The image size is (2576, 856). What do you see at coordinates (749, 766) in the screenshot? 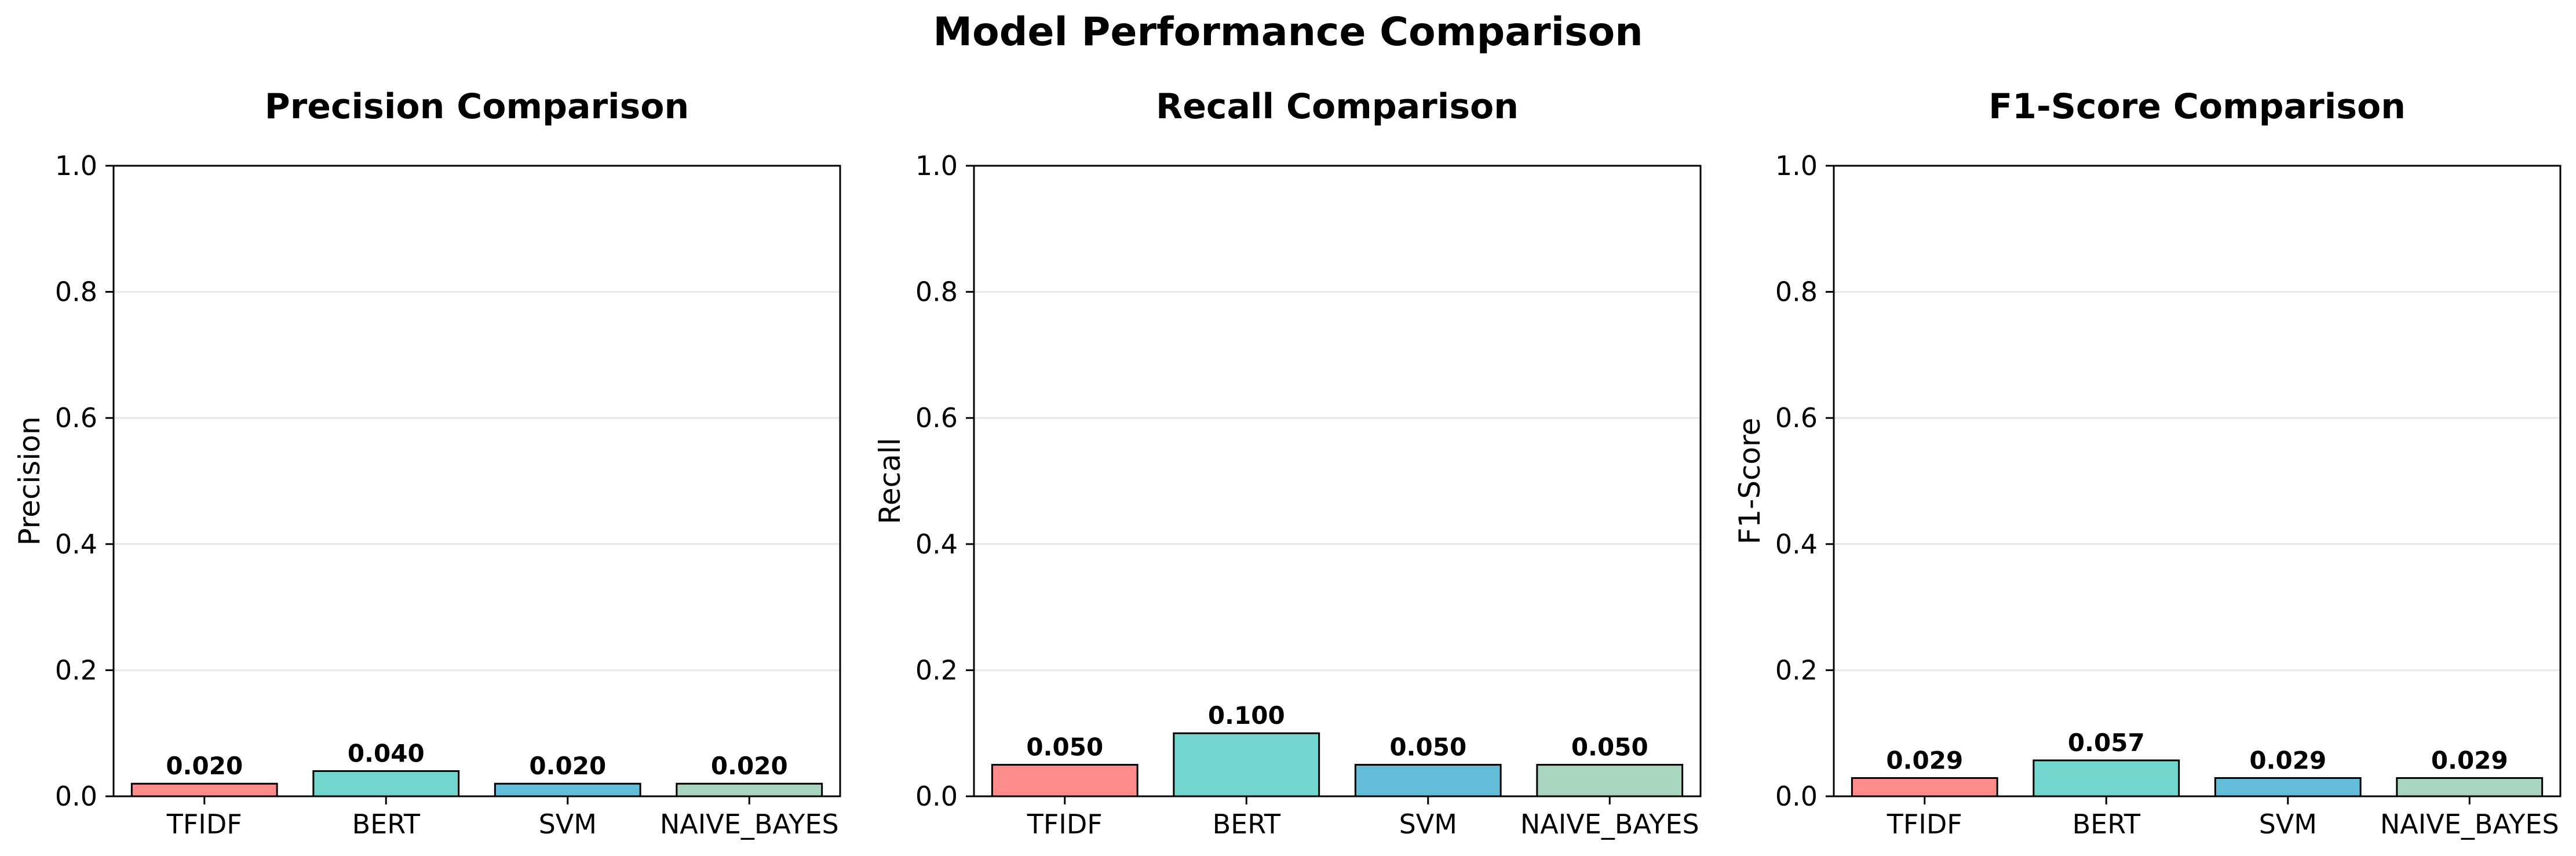
I see `precision-value-label-naive-bayes: 0.020` at bounding box center [749, 766].